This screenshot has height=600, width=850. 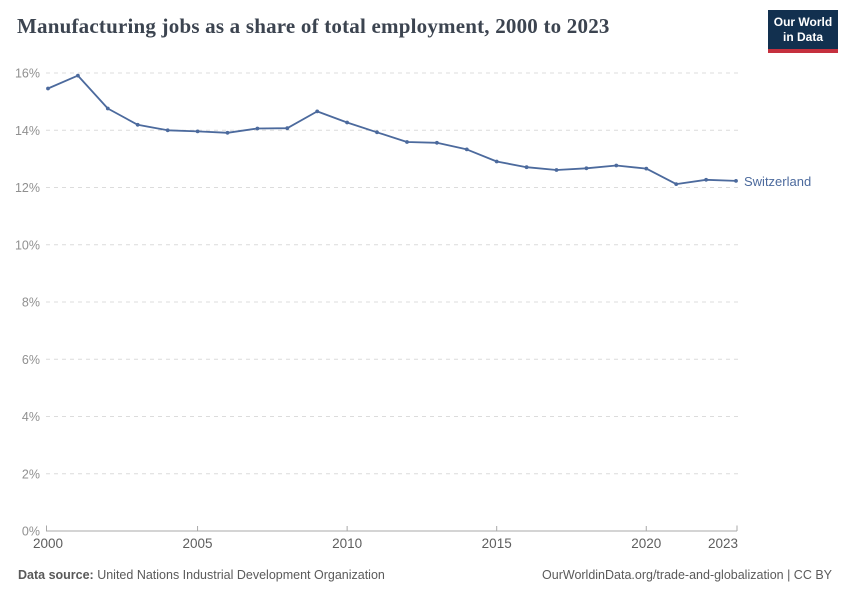 What do you see at coordinates (723, 543) in the screenshot?
I see `x-tick-label: 2023` at bounding box center [723, 543].